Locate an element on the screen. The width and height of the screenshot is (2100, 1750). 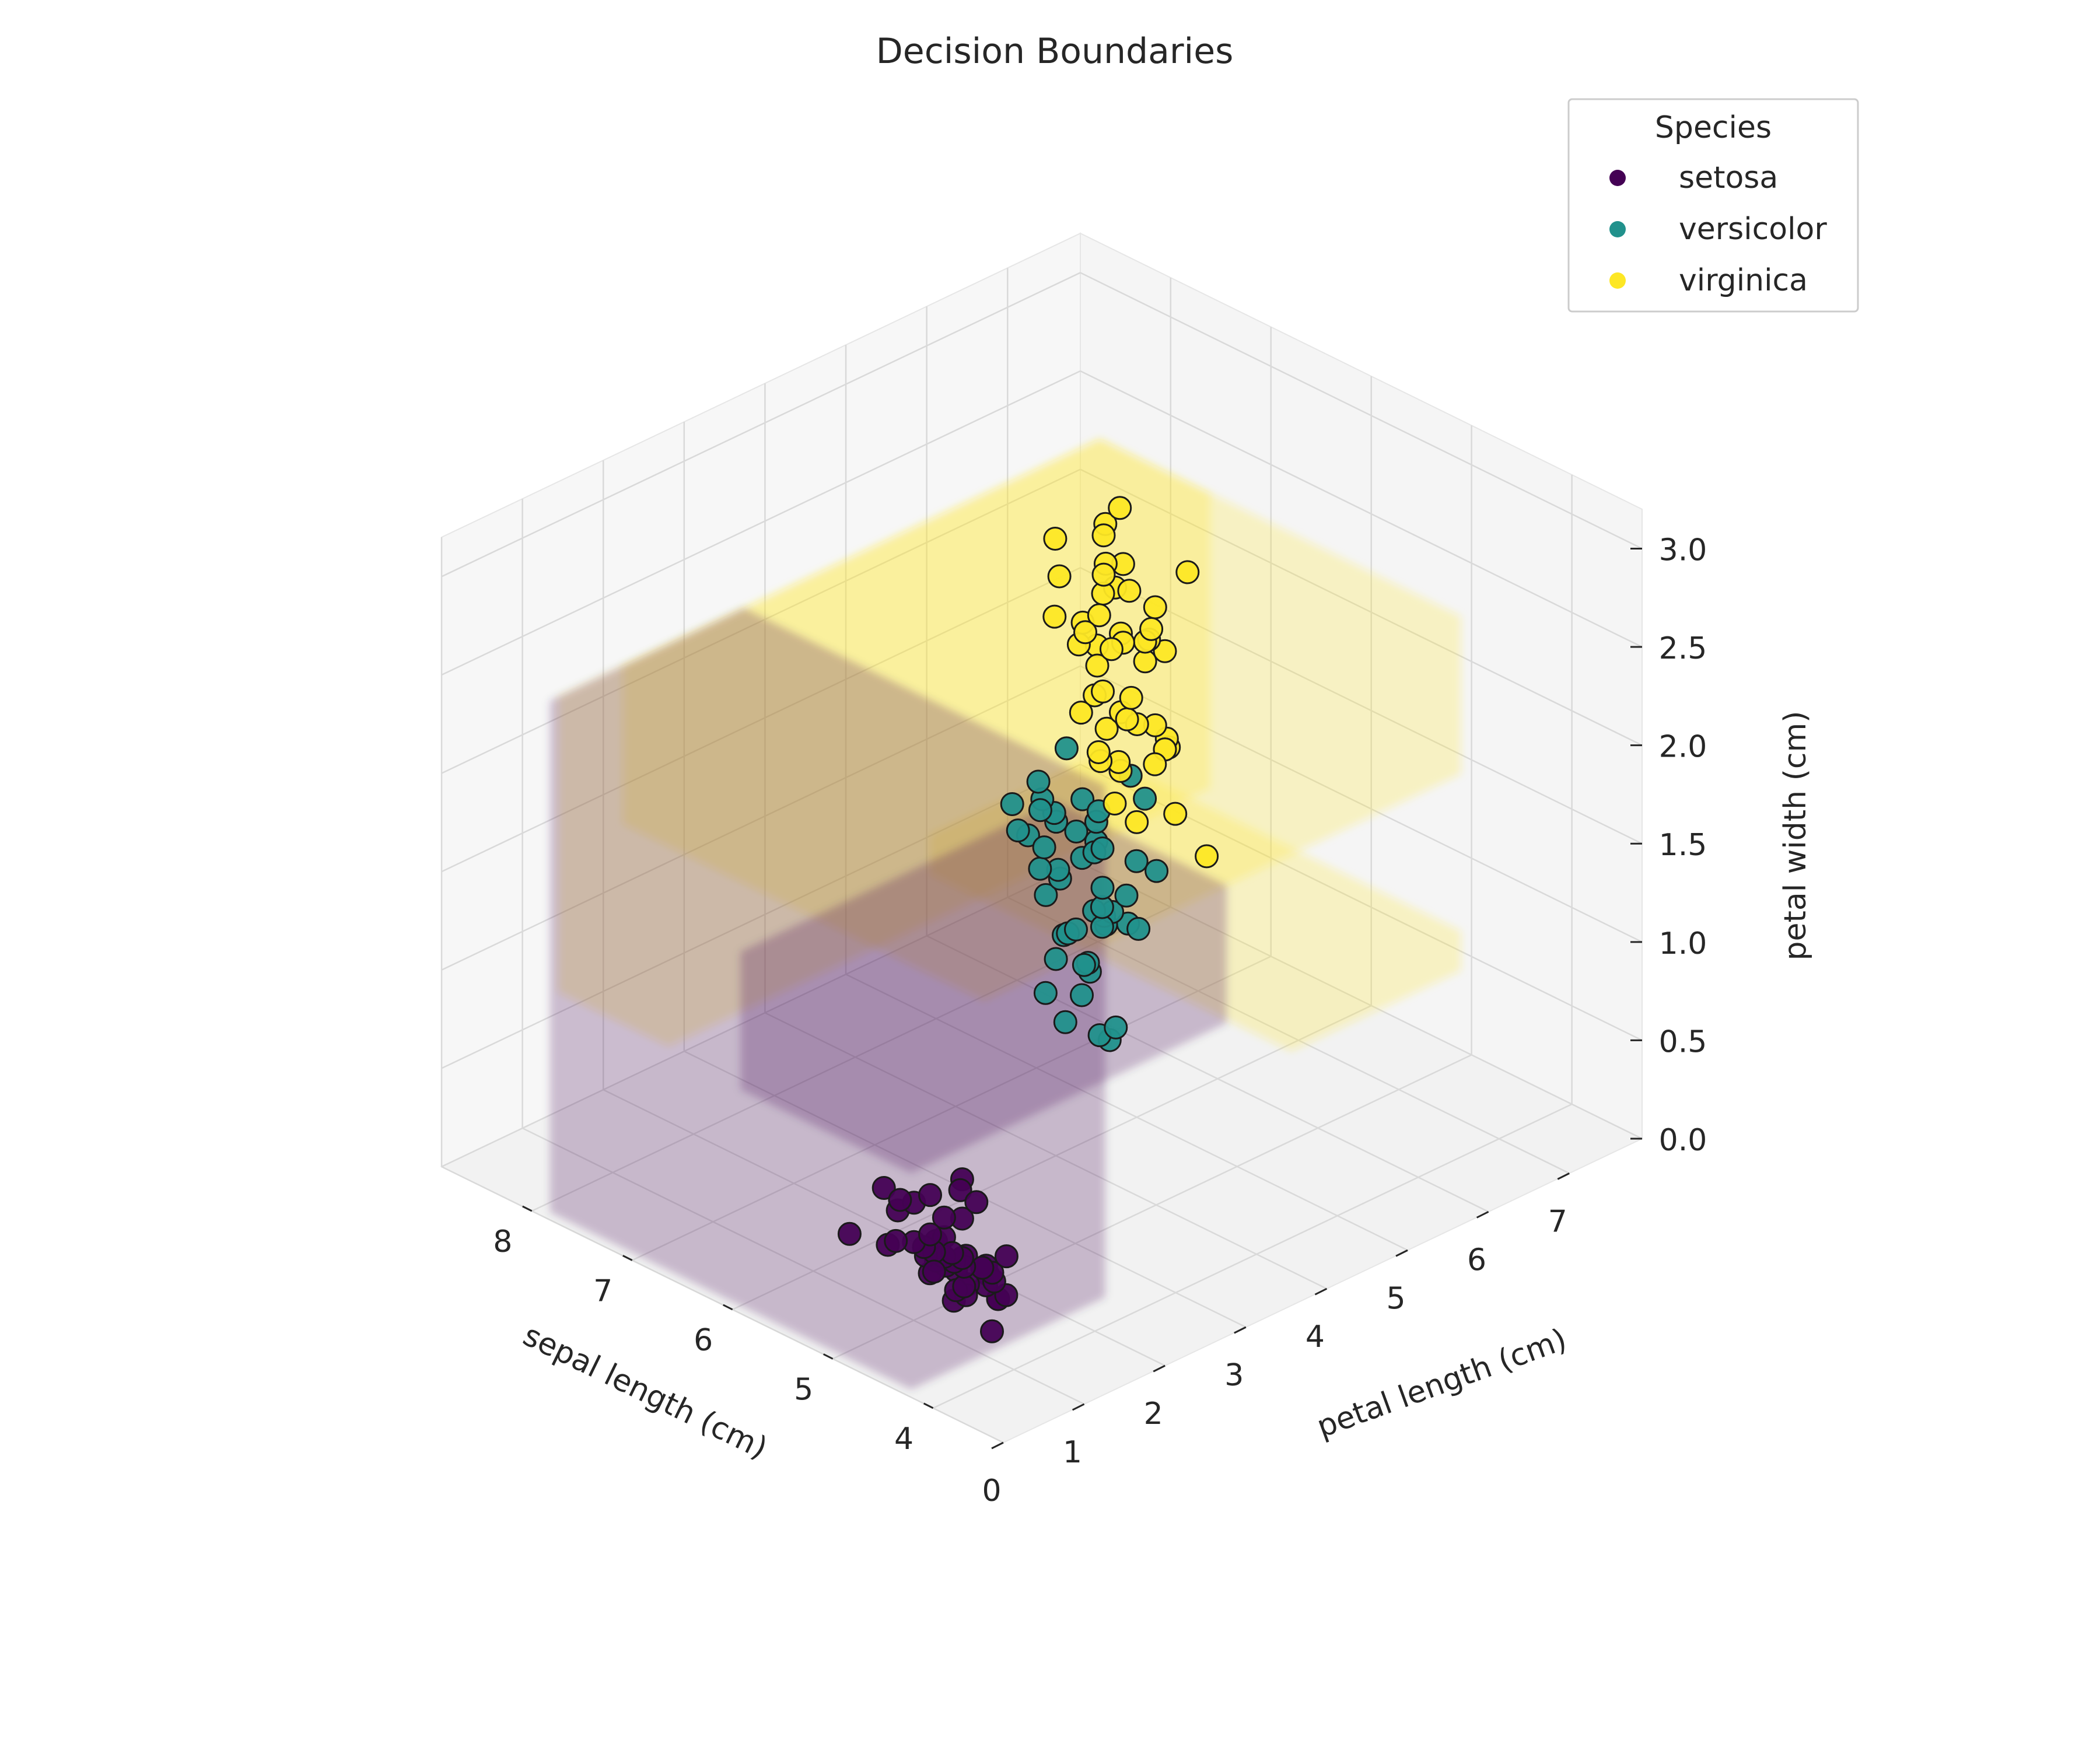
legend: Species setosa versicolor virginica is located at coordinates (1713, 205).